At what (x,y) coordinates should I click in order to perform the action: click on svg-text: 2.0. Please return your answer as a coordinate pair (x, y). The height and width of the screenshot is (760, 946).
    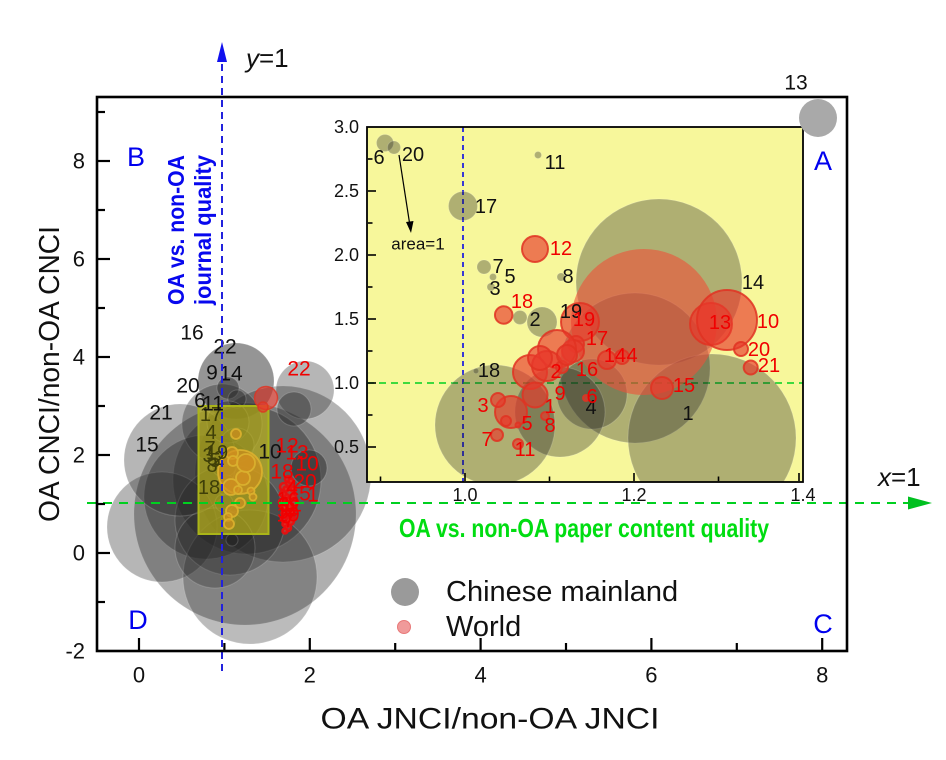
    Looking at the image, I should click on (346, 255).